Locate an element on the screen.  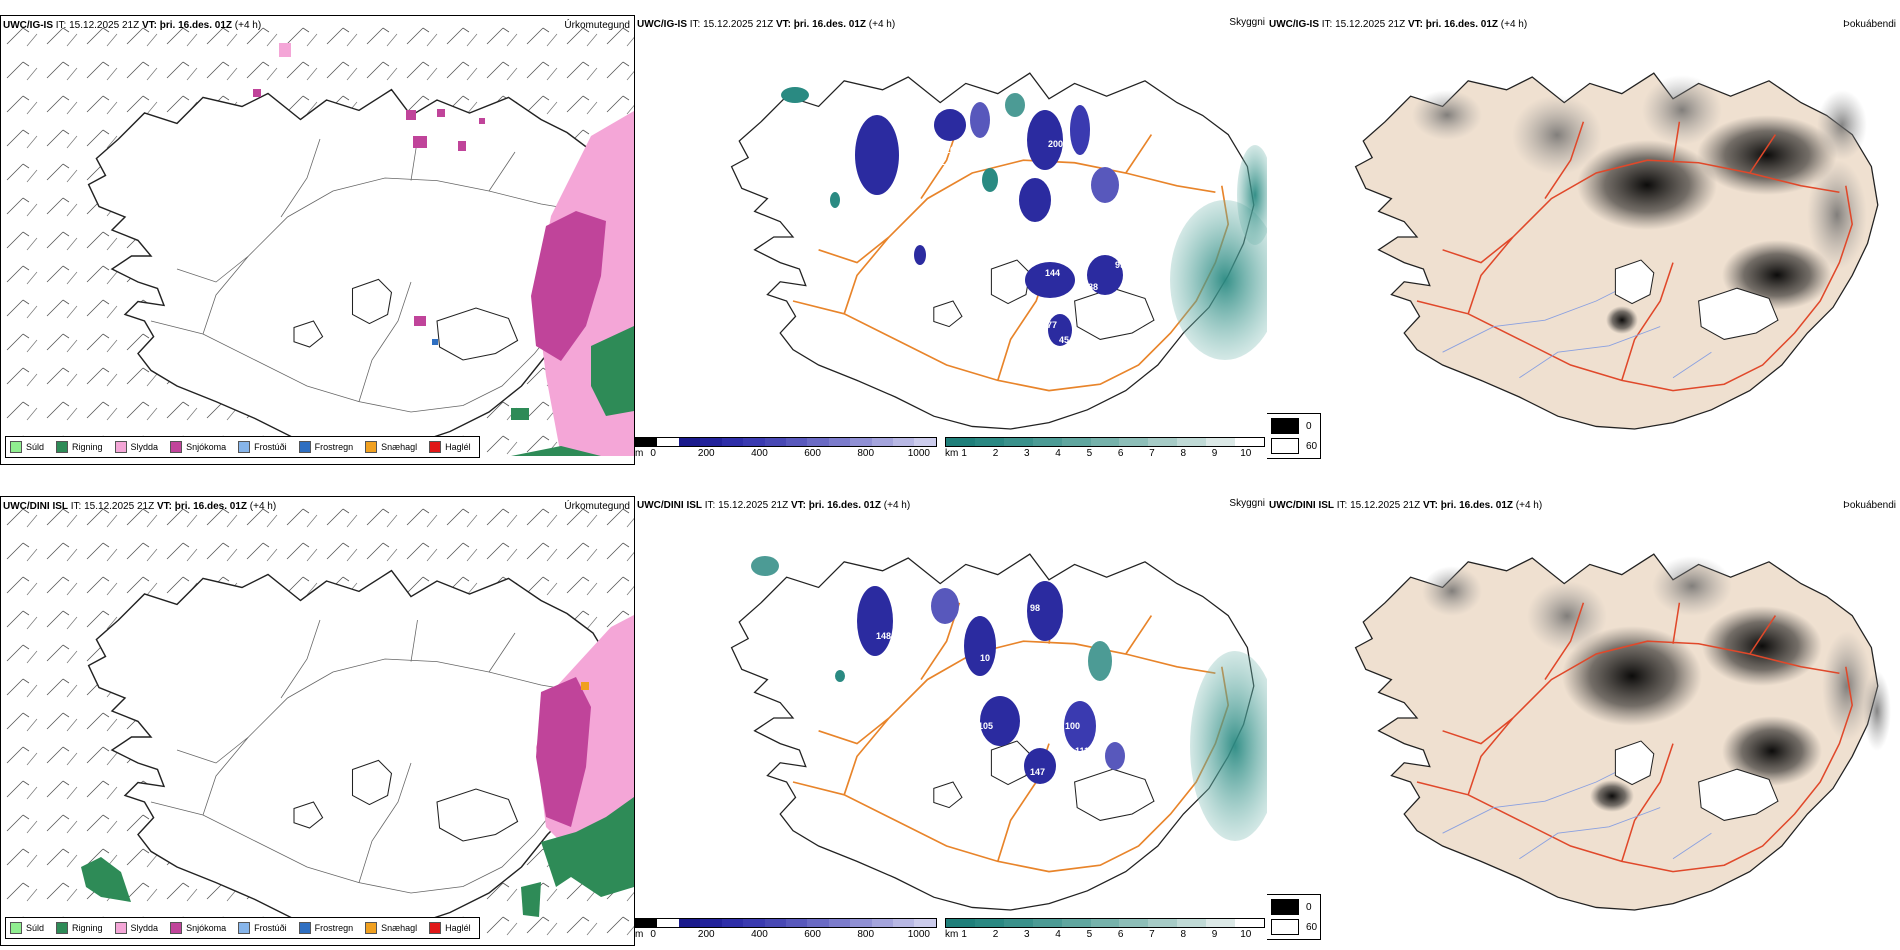
visibility-colorbar-swatches is located at coordinates (1105, 923).